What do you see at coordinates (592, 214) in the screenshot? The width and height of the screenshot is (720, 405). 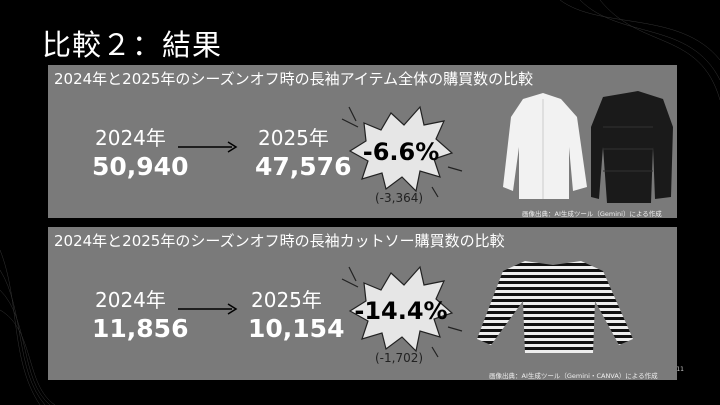 I see `image-credit: 画像出典：AI生成ツール（Gemini）による作成` at bounding box center [592, 214].